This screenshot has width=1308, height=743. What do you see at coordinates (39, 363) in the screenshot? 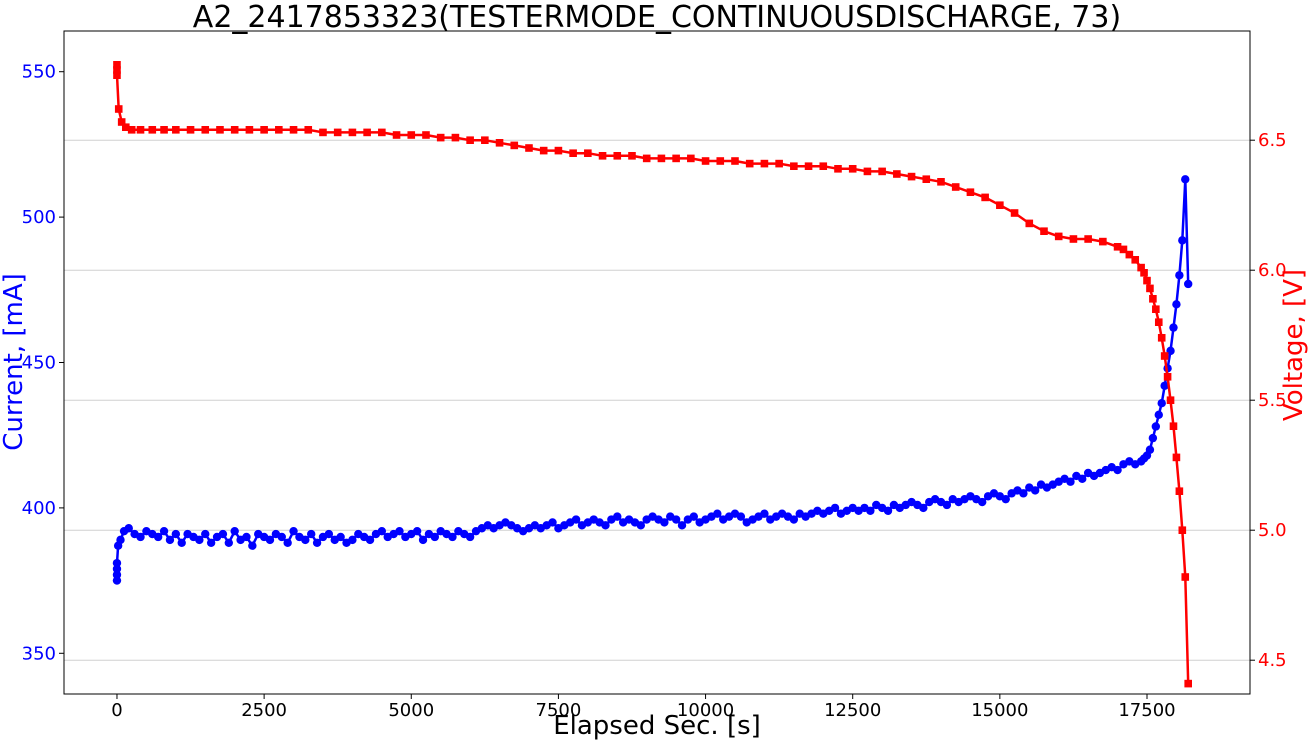
I see `y-left-tick-label: 450` at bounding box center [39, 363].